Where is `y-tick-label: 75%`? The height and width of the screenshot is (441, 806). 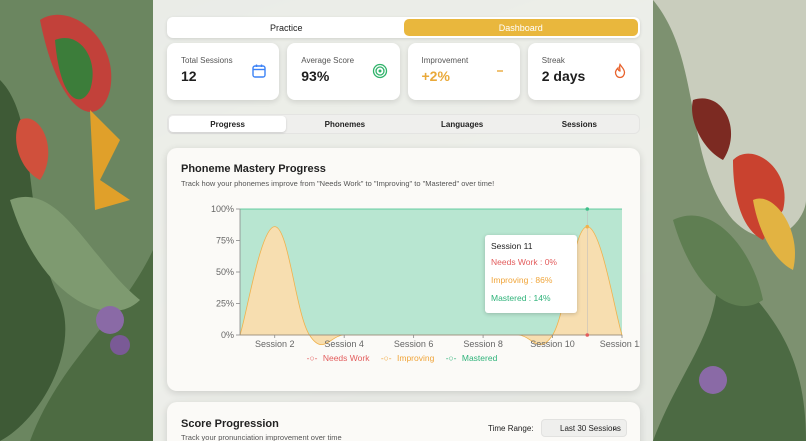
y-tick-label: 75% is located at coordinates (225, 241).